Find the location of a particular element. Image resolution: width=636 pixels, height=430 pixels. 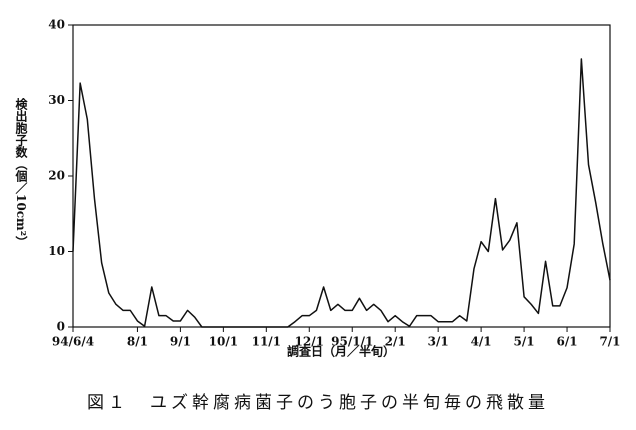

y-tick-label: 0 is located at coordinates (61, 327).